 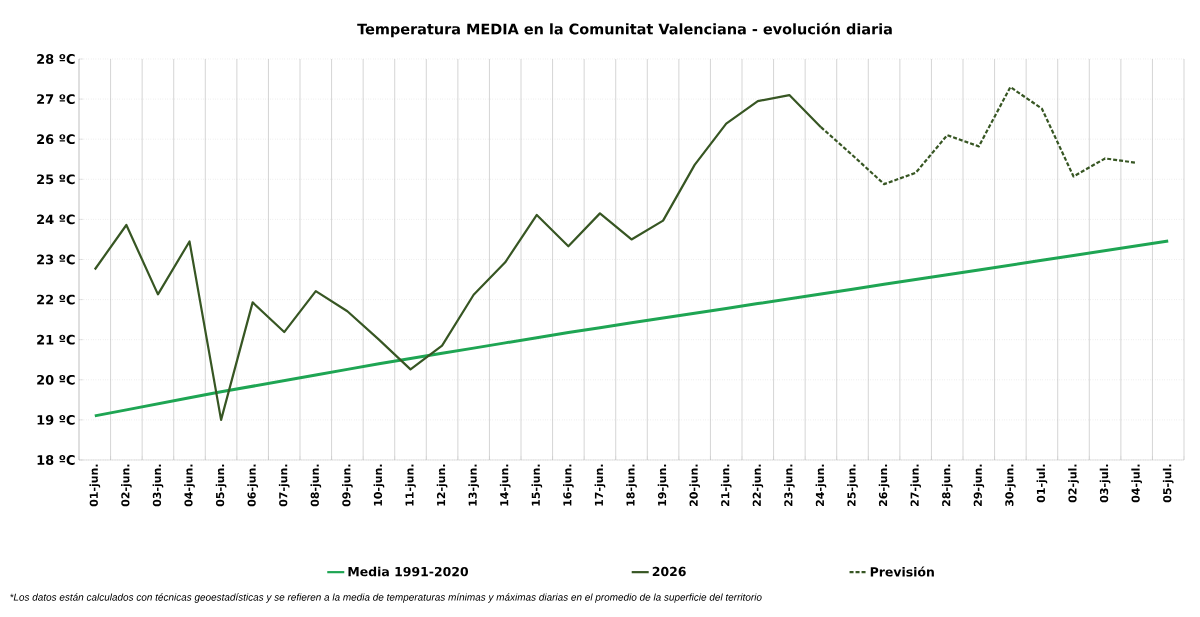 I want to click on x-tick-label: 19-jun., so click(x=663, y=485).